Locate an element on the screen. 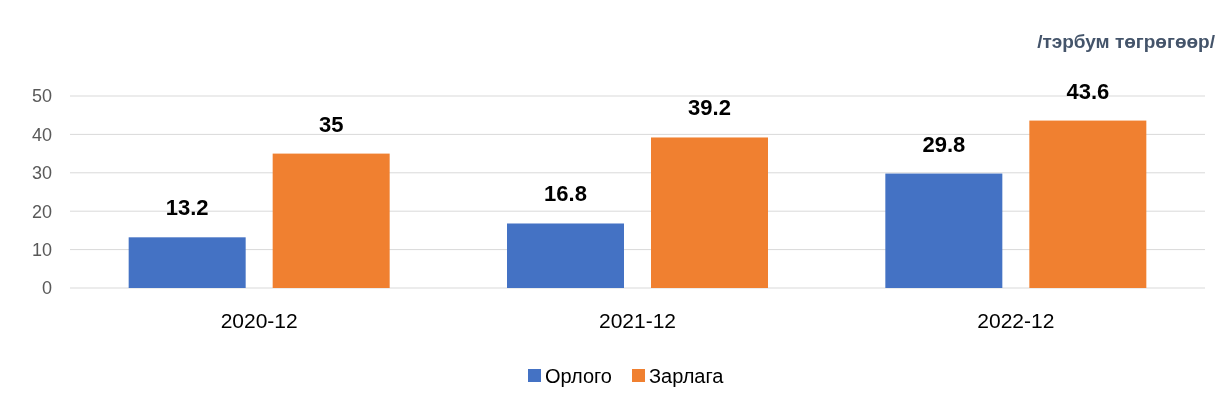 Image resolution: width=1229 pixels, height=405 pixels. x-tick-label: 2022-12 is located at coordinates (1016, 320).